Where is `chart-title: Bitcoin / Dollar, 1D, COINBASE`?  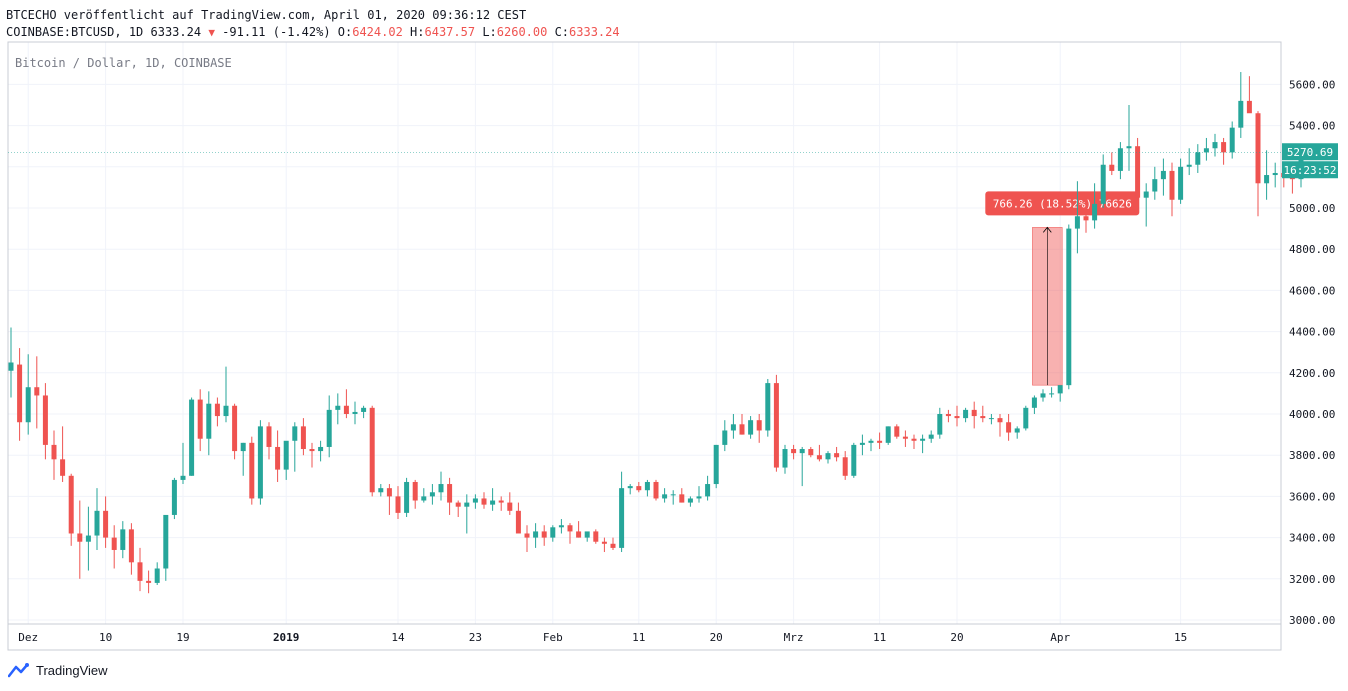 chart-title: Bitcoin / Dollar, 1D, COINBASE is located at coordinates (123, 63).